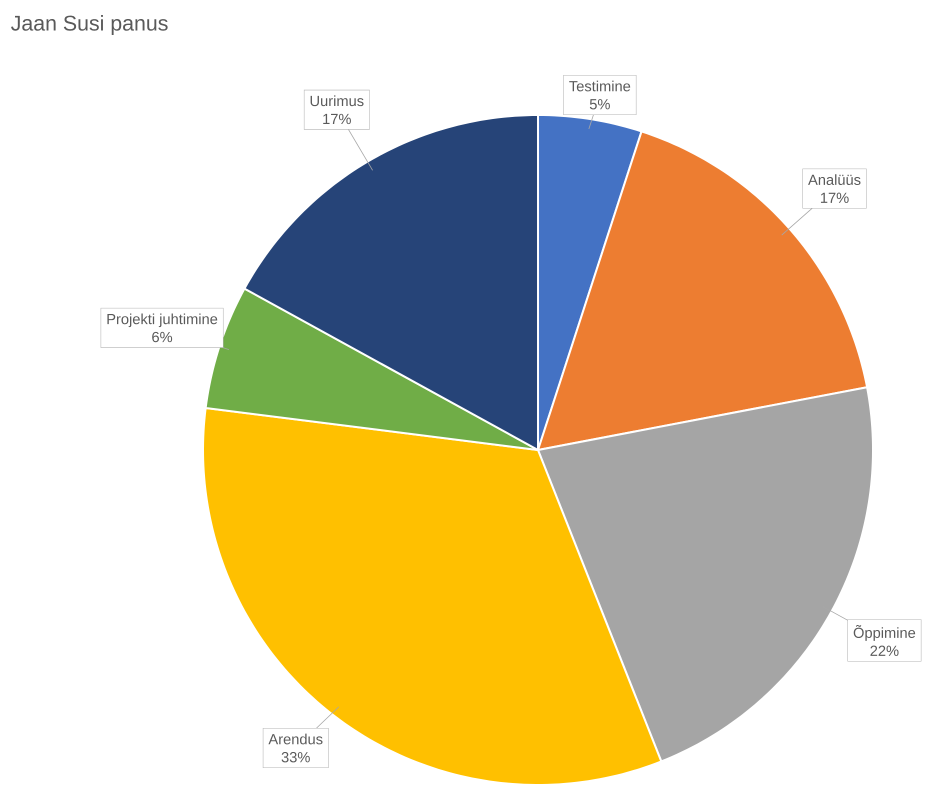  Describe the element at coordinates (162, 320) in the screenshot. I see `slice-label: Projekti juhtimine` at that location.